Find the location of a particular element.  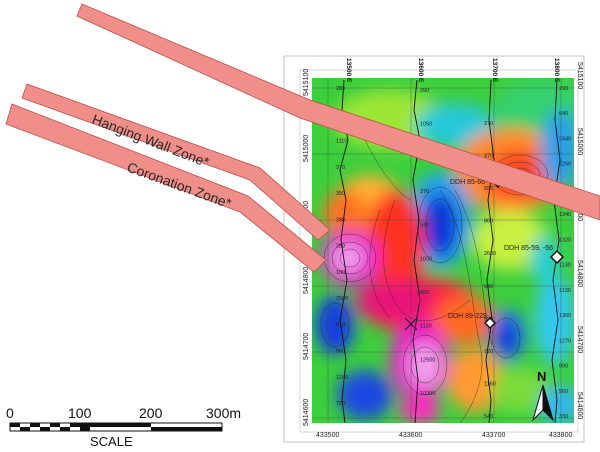

sample-value: 100 is located at coordinates (340, 273).